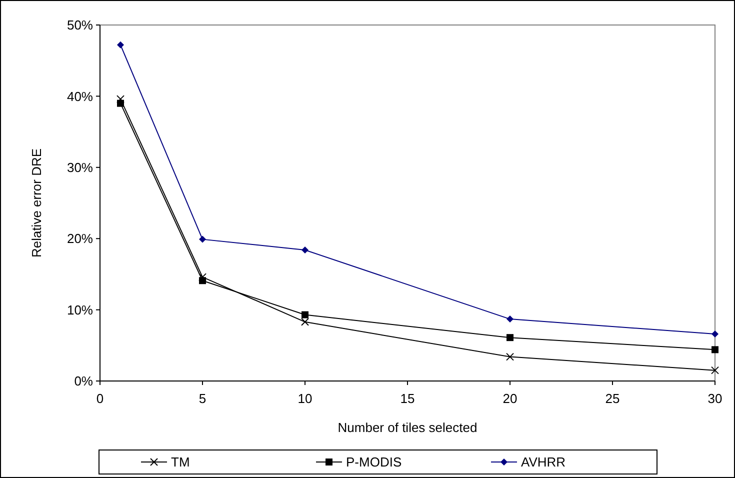  Describe the element at coordinates (80, 310) in the screenshot. I see `y-tick-label: 10%` at that location.